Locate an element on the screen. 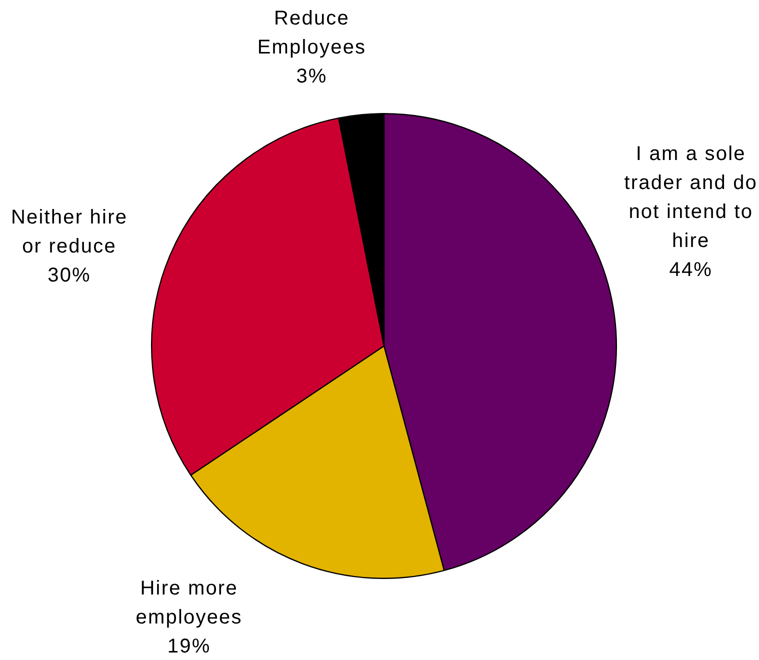 The height and width of the screenshot is (660, 759). data-label: 3% is located at coordinates (312, 76).